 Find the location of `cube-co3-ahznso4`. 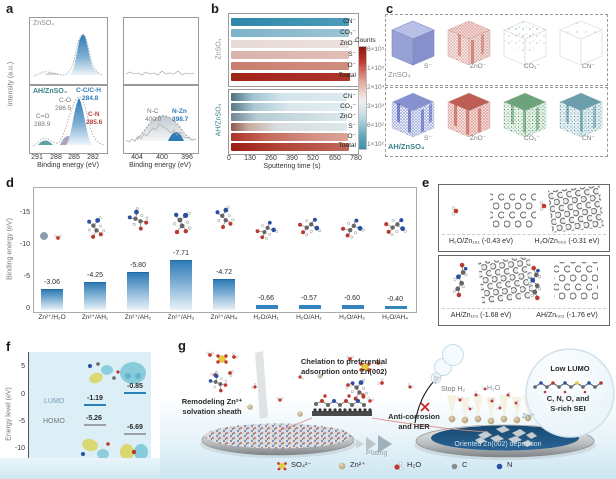

cube-co3-ahznso4 is located at coordinates (525, 115).